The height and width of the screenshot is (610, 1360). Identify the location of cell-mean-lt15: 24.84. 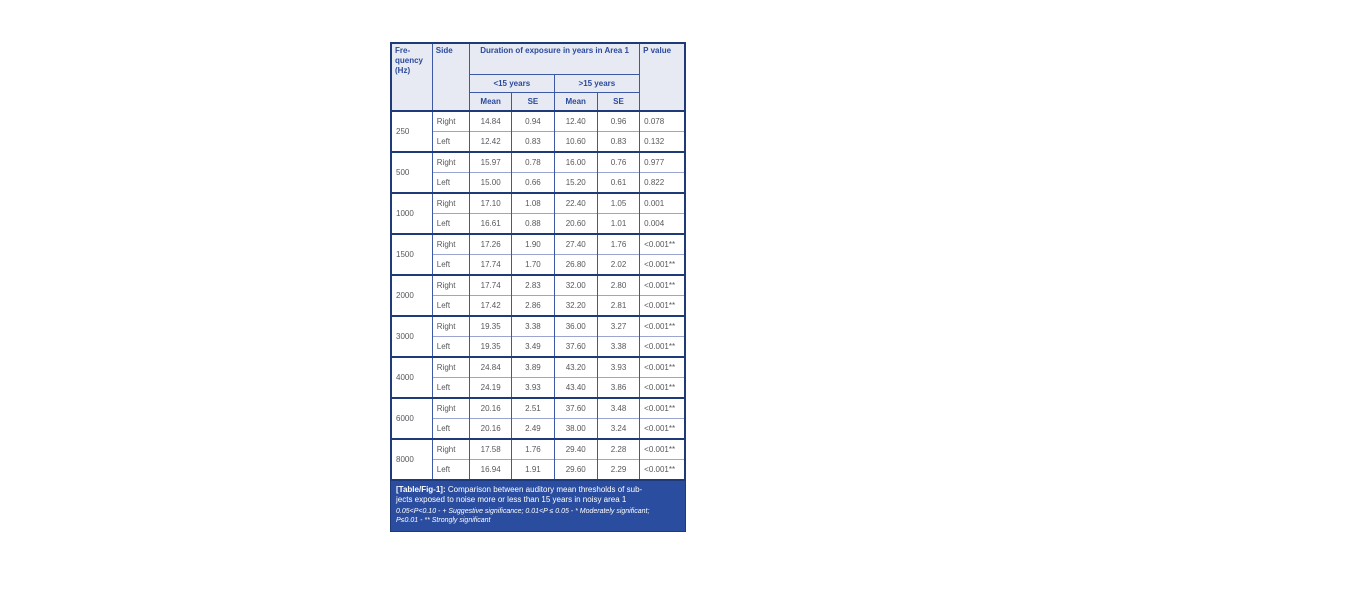
(491, 367).